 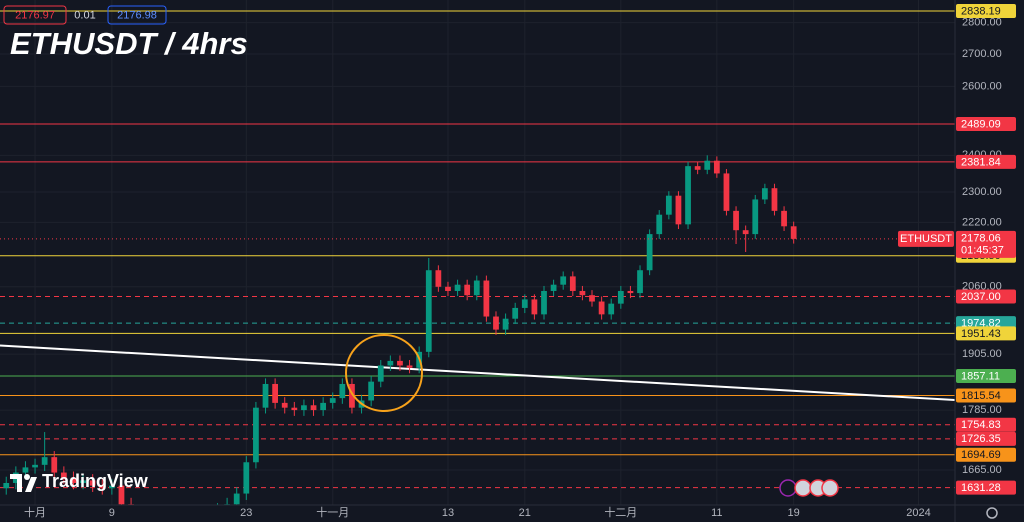 I want to click on y-tick-label: 1905.00, so click(x=982, y=354).